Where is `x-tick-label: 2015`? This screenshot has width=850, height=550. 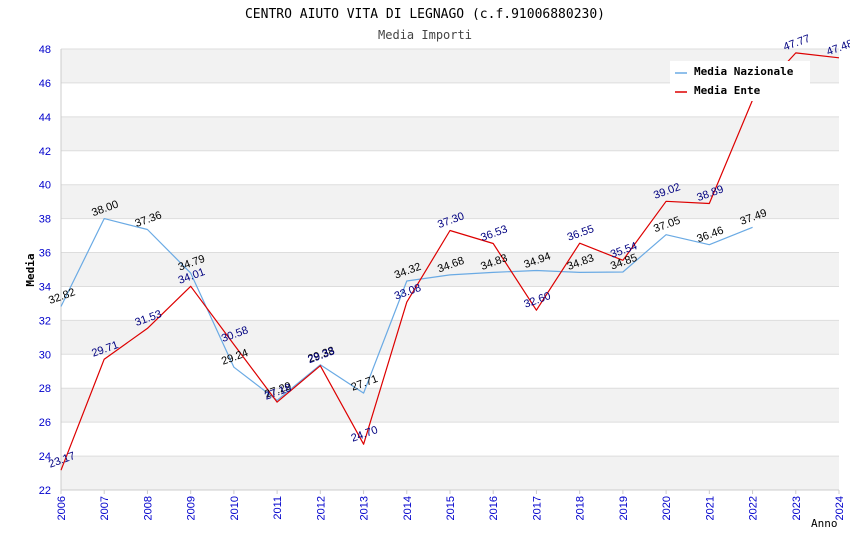 x-tick-label: 2015 is located at coordinates (451, 508).